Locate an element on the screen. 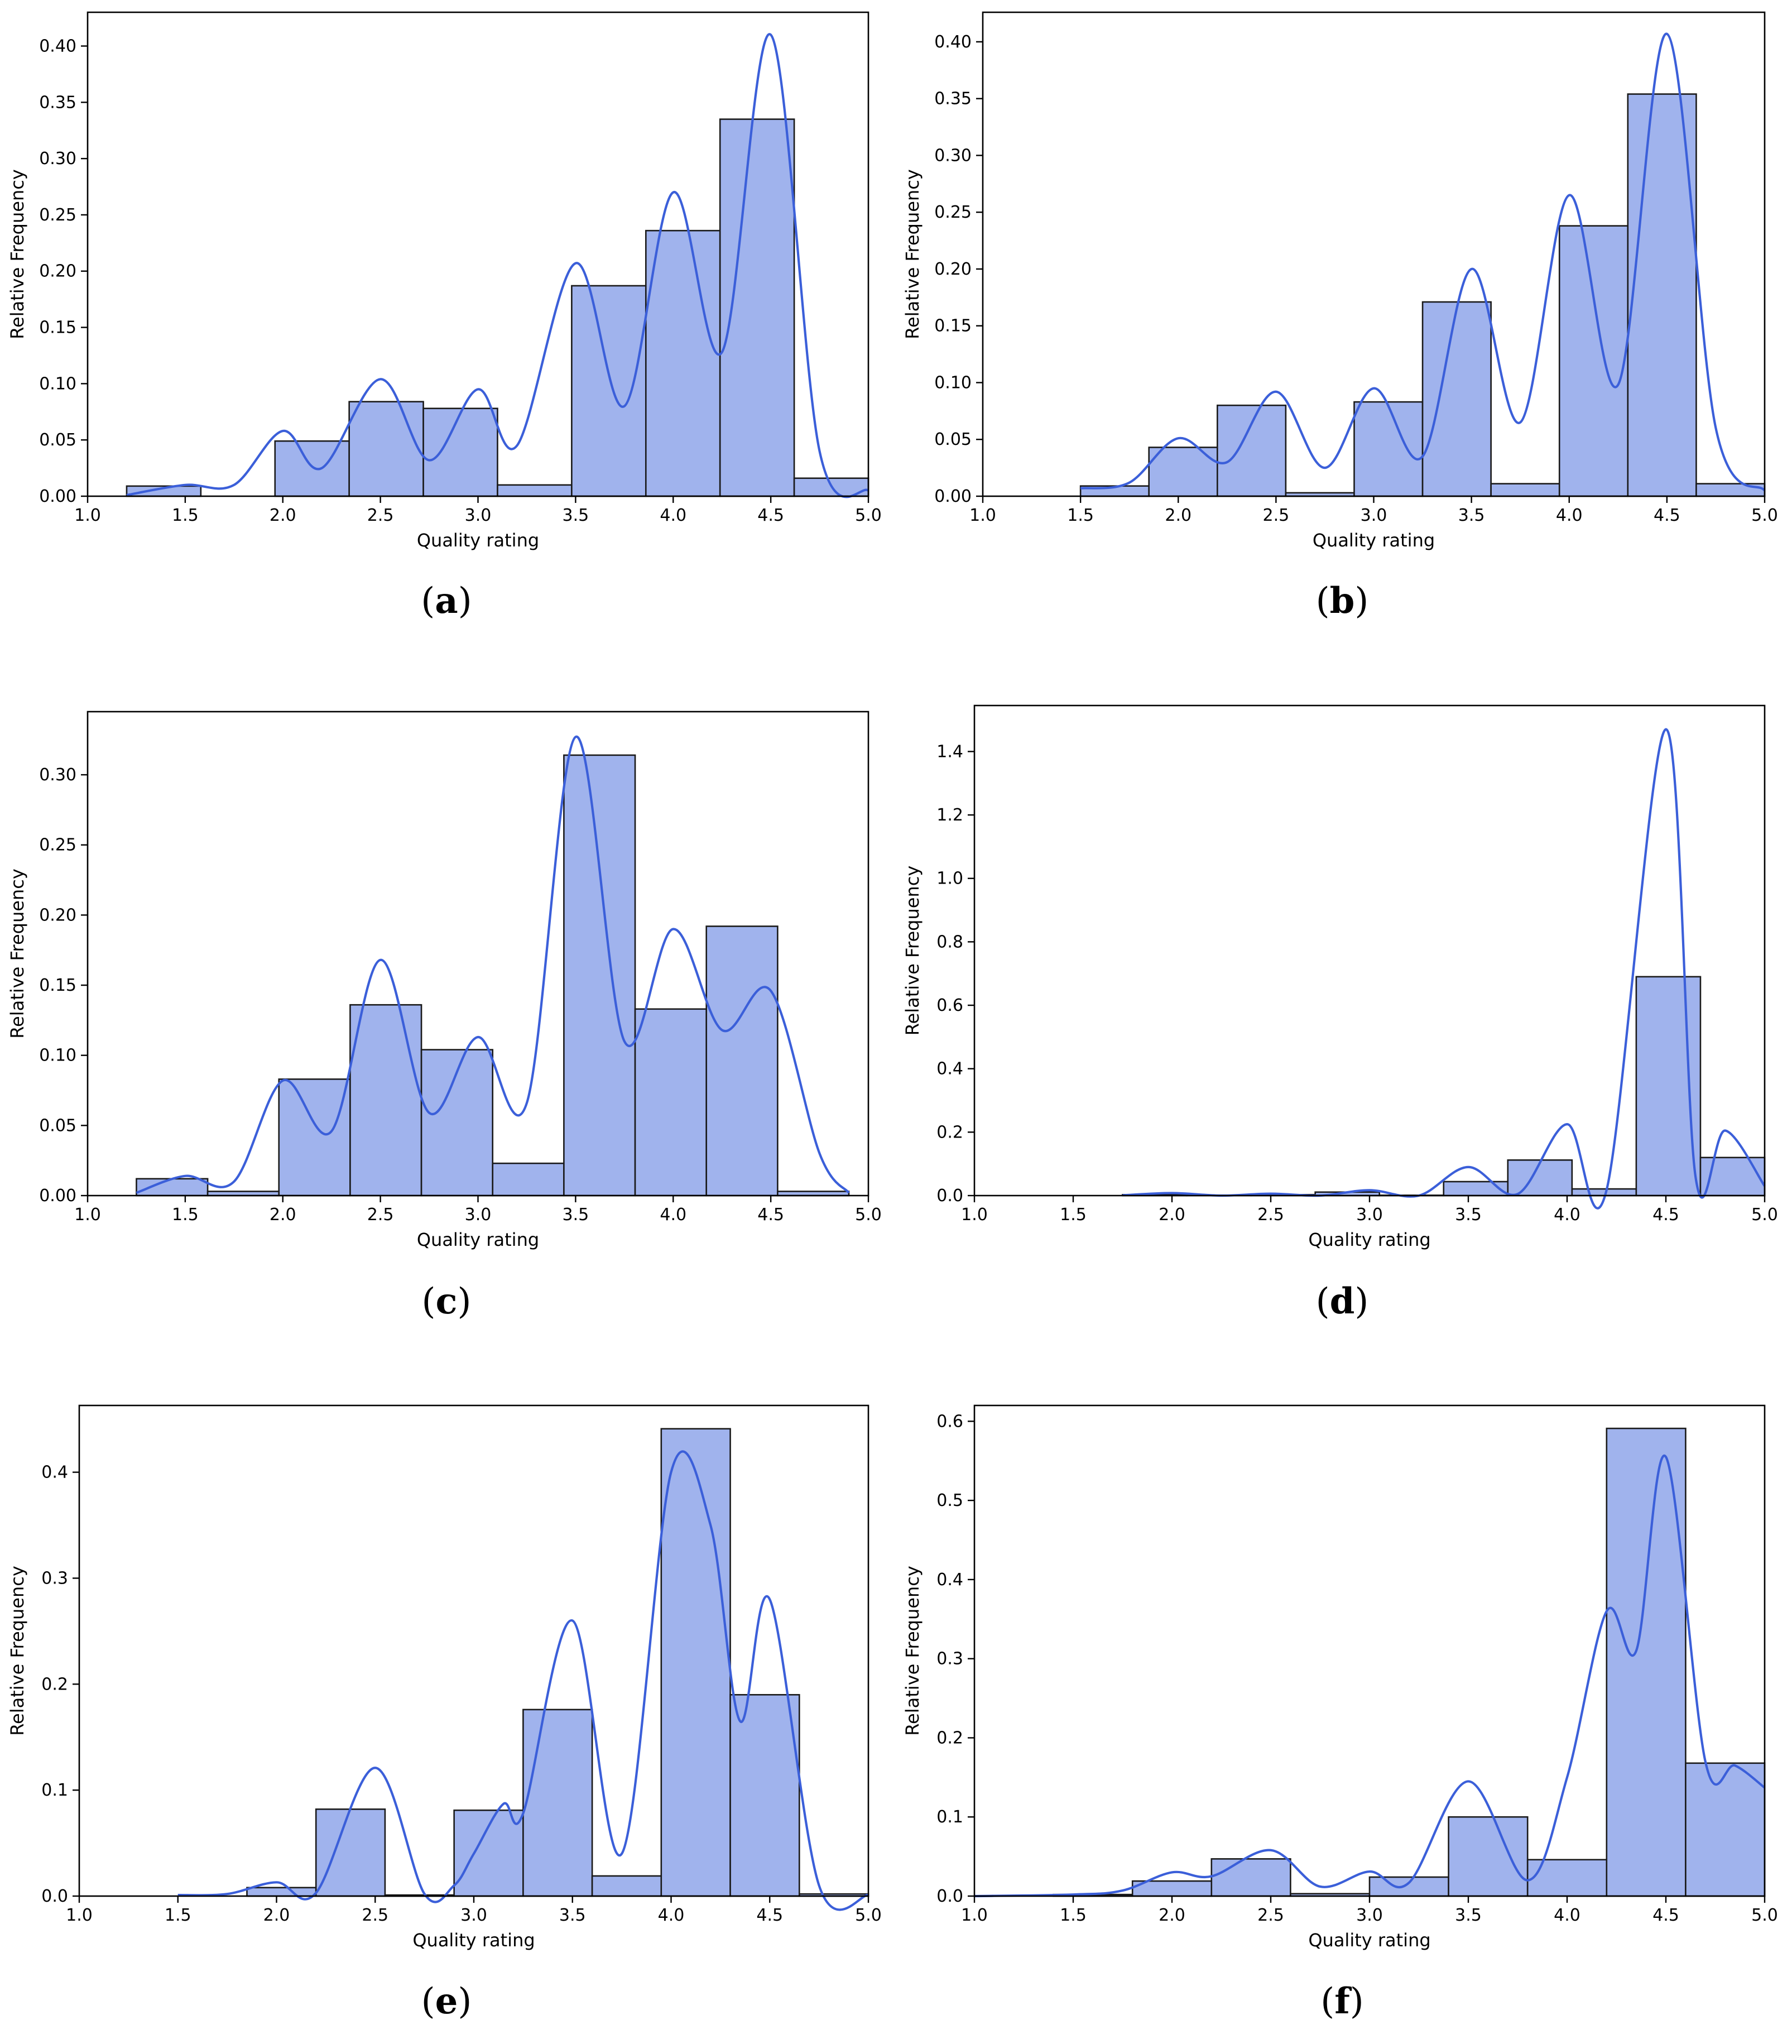 The width and height of the screenshot is (1792, 2044). y-tick-label-d-8: 1.4 is located at coordinates (949, 751).